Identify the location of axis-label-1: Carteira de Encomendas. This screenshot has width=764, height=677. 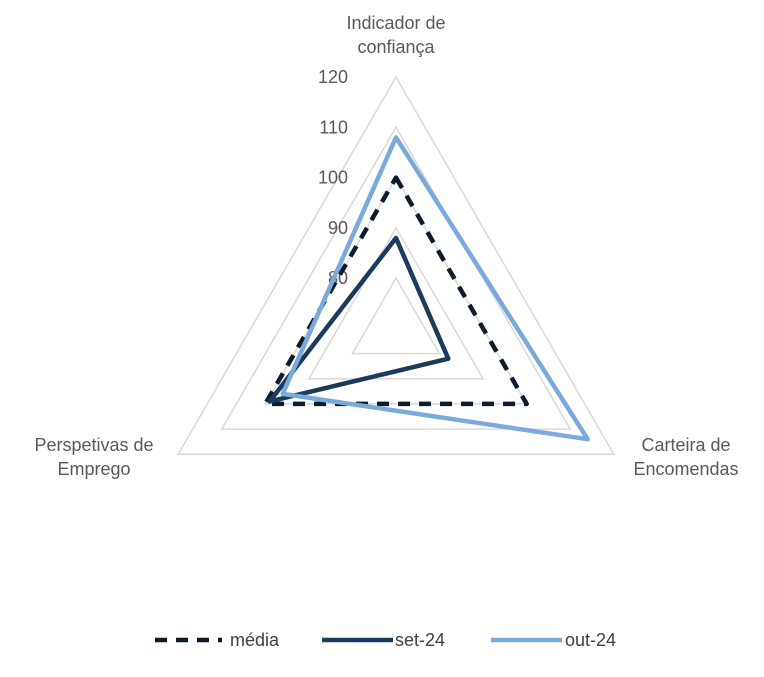
(685, 457).